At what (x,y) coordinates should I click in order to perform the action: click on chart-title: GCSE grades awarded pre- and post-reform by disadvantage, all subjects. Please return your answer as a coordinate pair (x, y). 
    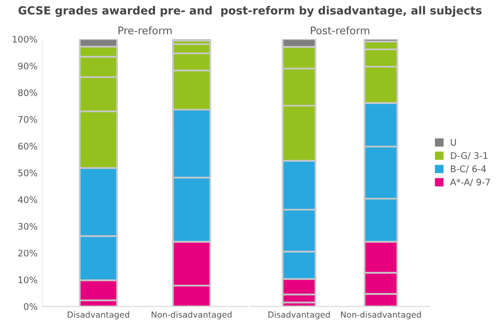
    Looking at the image, I should click on (250, 11).